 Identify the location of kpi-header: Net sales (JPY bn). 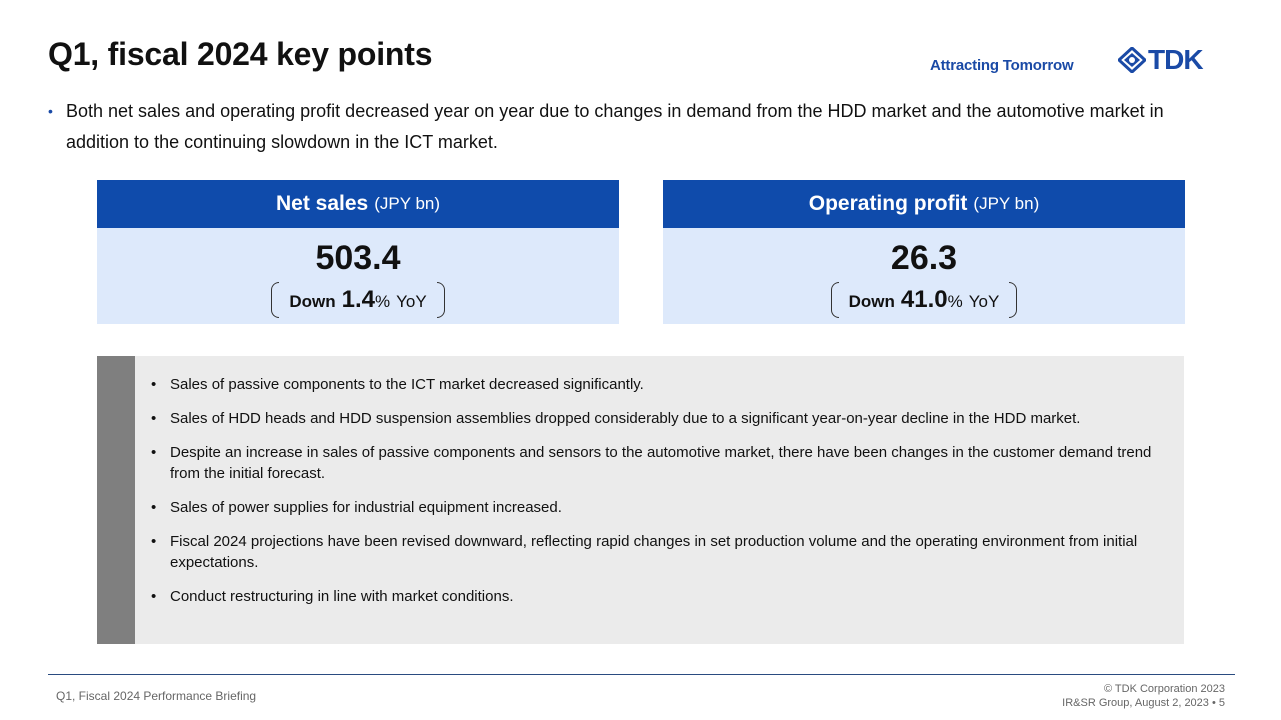
(358, 204).